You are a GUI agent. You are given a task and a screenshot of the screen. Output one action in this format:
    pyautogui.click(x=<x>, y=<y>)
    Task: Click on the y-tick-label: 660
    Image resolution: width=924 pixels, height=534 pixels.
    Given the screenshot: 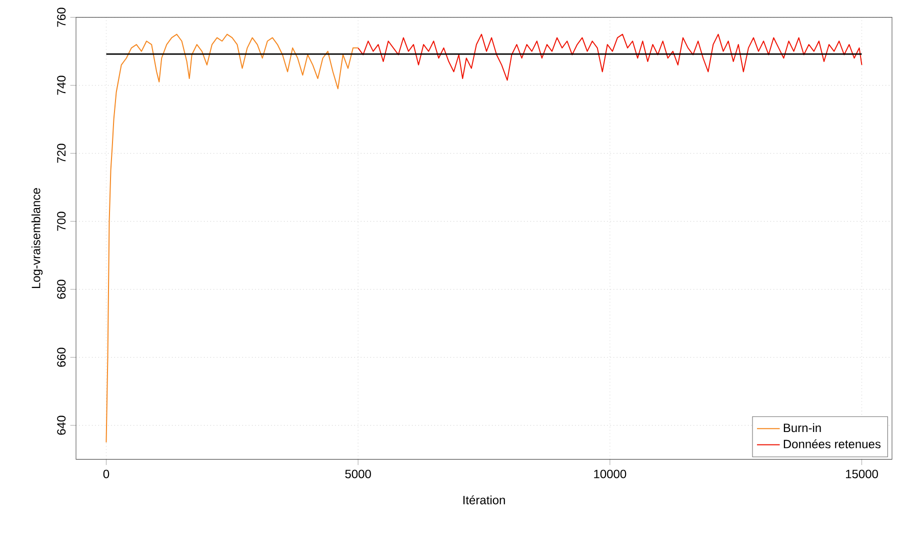 What is the action you would take?
    pyautogui.click(x=61, y=357)
    